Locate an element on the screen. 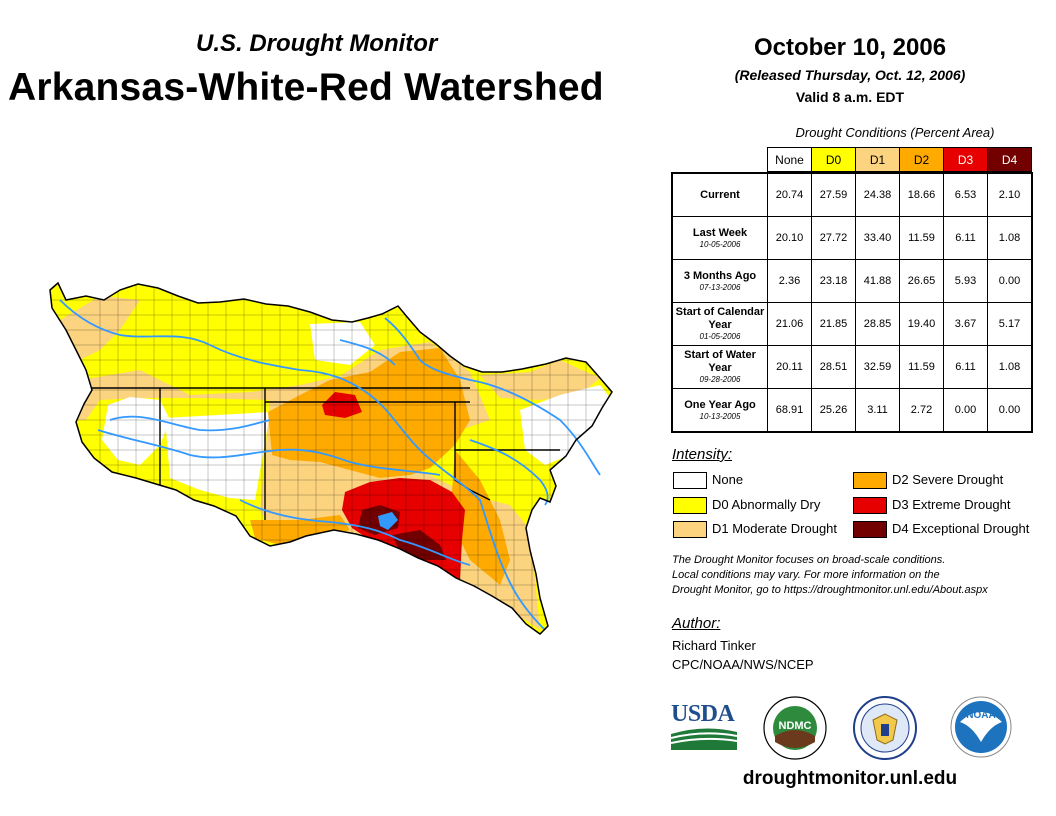 Image resolution: width=1056 pixels, height=816 pixels. table-cell: 27.59 is located at coordinates (833, 194).